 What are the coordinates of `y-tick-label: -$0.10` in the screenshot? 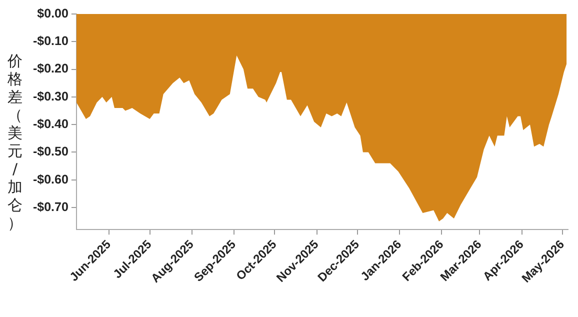 It's located at (50, 41).